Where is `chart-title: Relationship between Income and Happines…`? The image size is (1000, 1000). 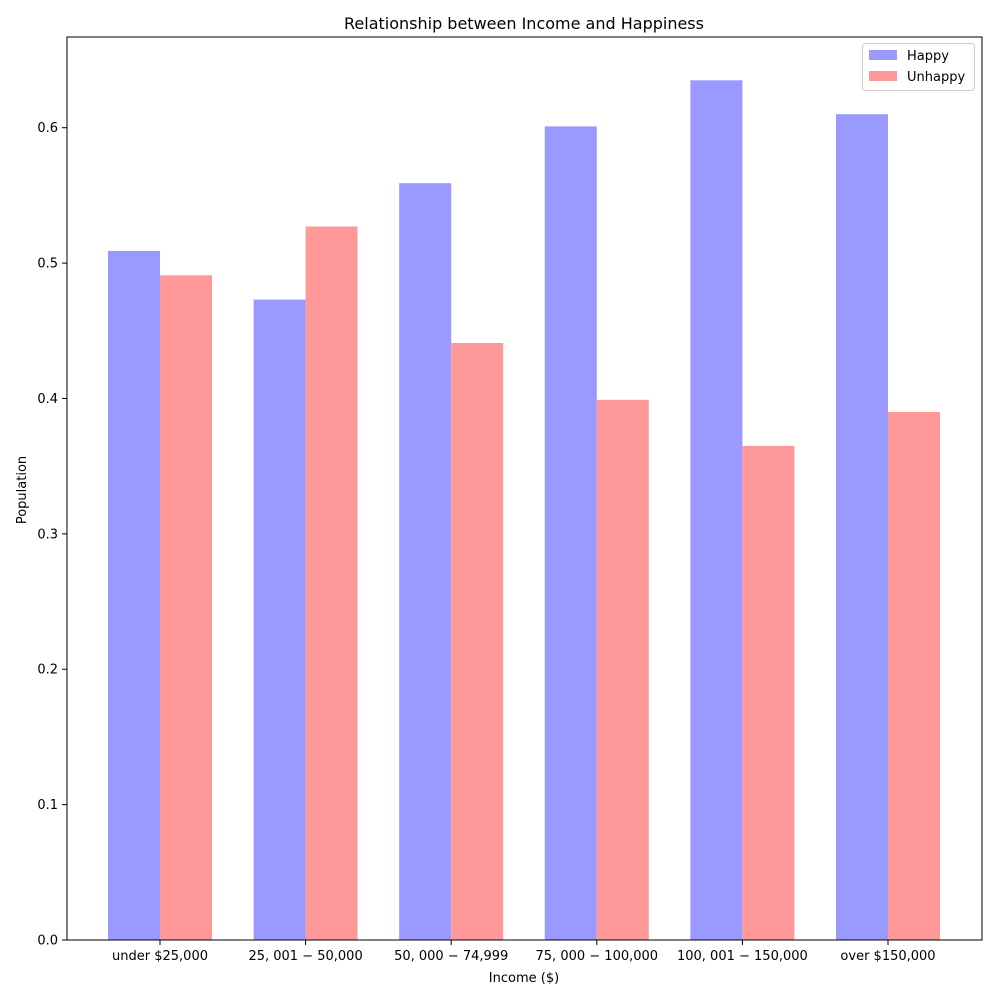
chart-title: Relationship between Income and Happines… is located at coordinates (524, 23).